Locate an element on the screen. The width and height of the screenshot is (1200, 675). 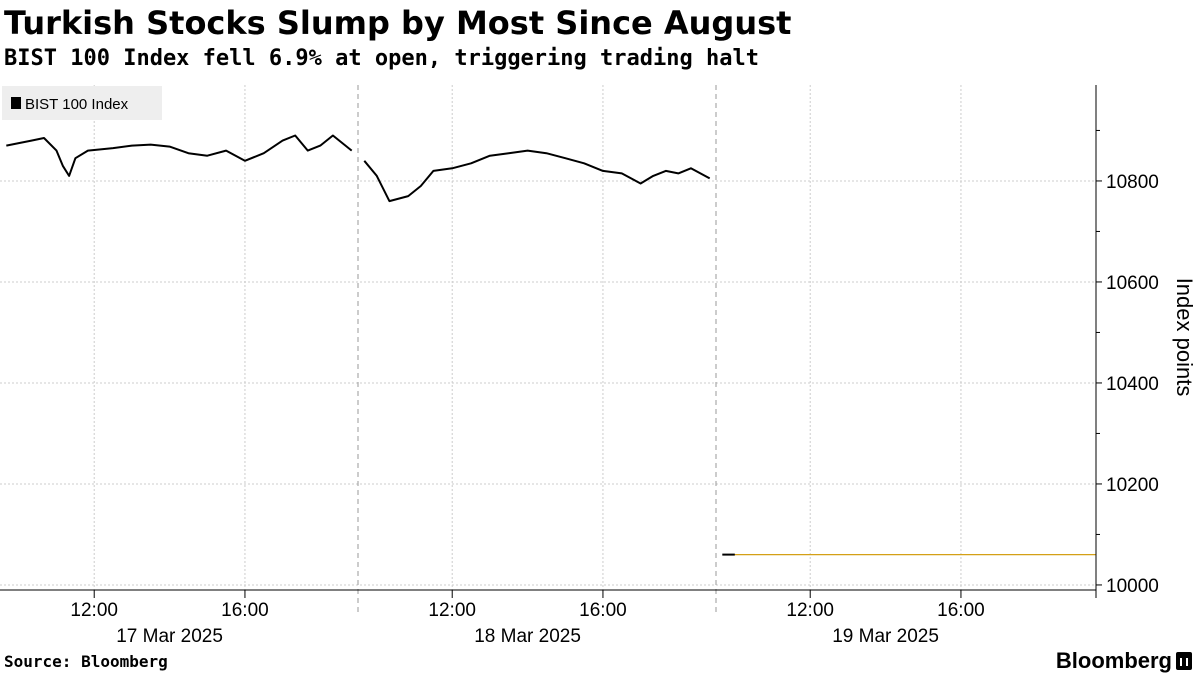
y-tick-label: 10400 is located at coordinates (1132, 384).